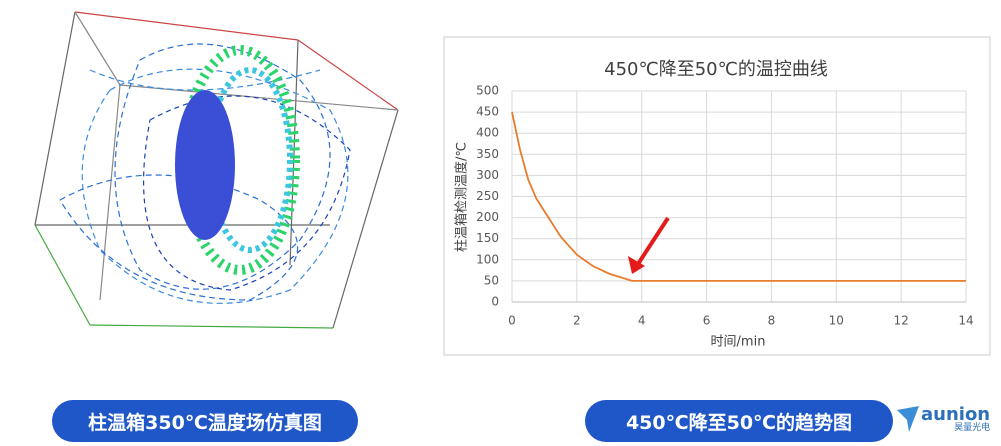 The height and width of the screenshot is (446, 1001). I want to click on y-tick-label: 500, so click(487, 91).